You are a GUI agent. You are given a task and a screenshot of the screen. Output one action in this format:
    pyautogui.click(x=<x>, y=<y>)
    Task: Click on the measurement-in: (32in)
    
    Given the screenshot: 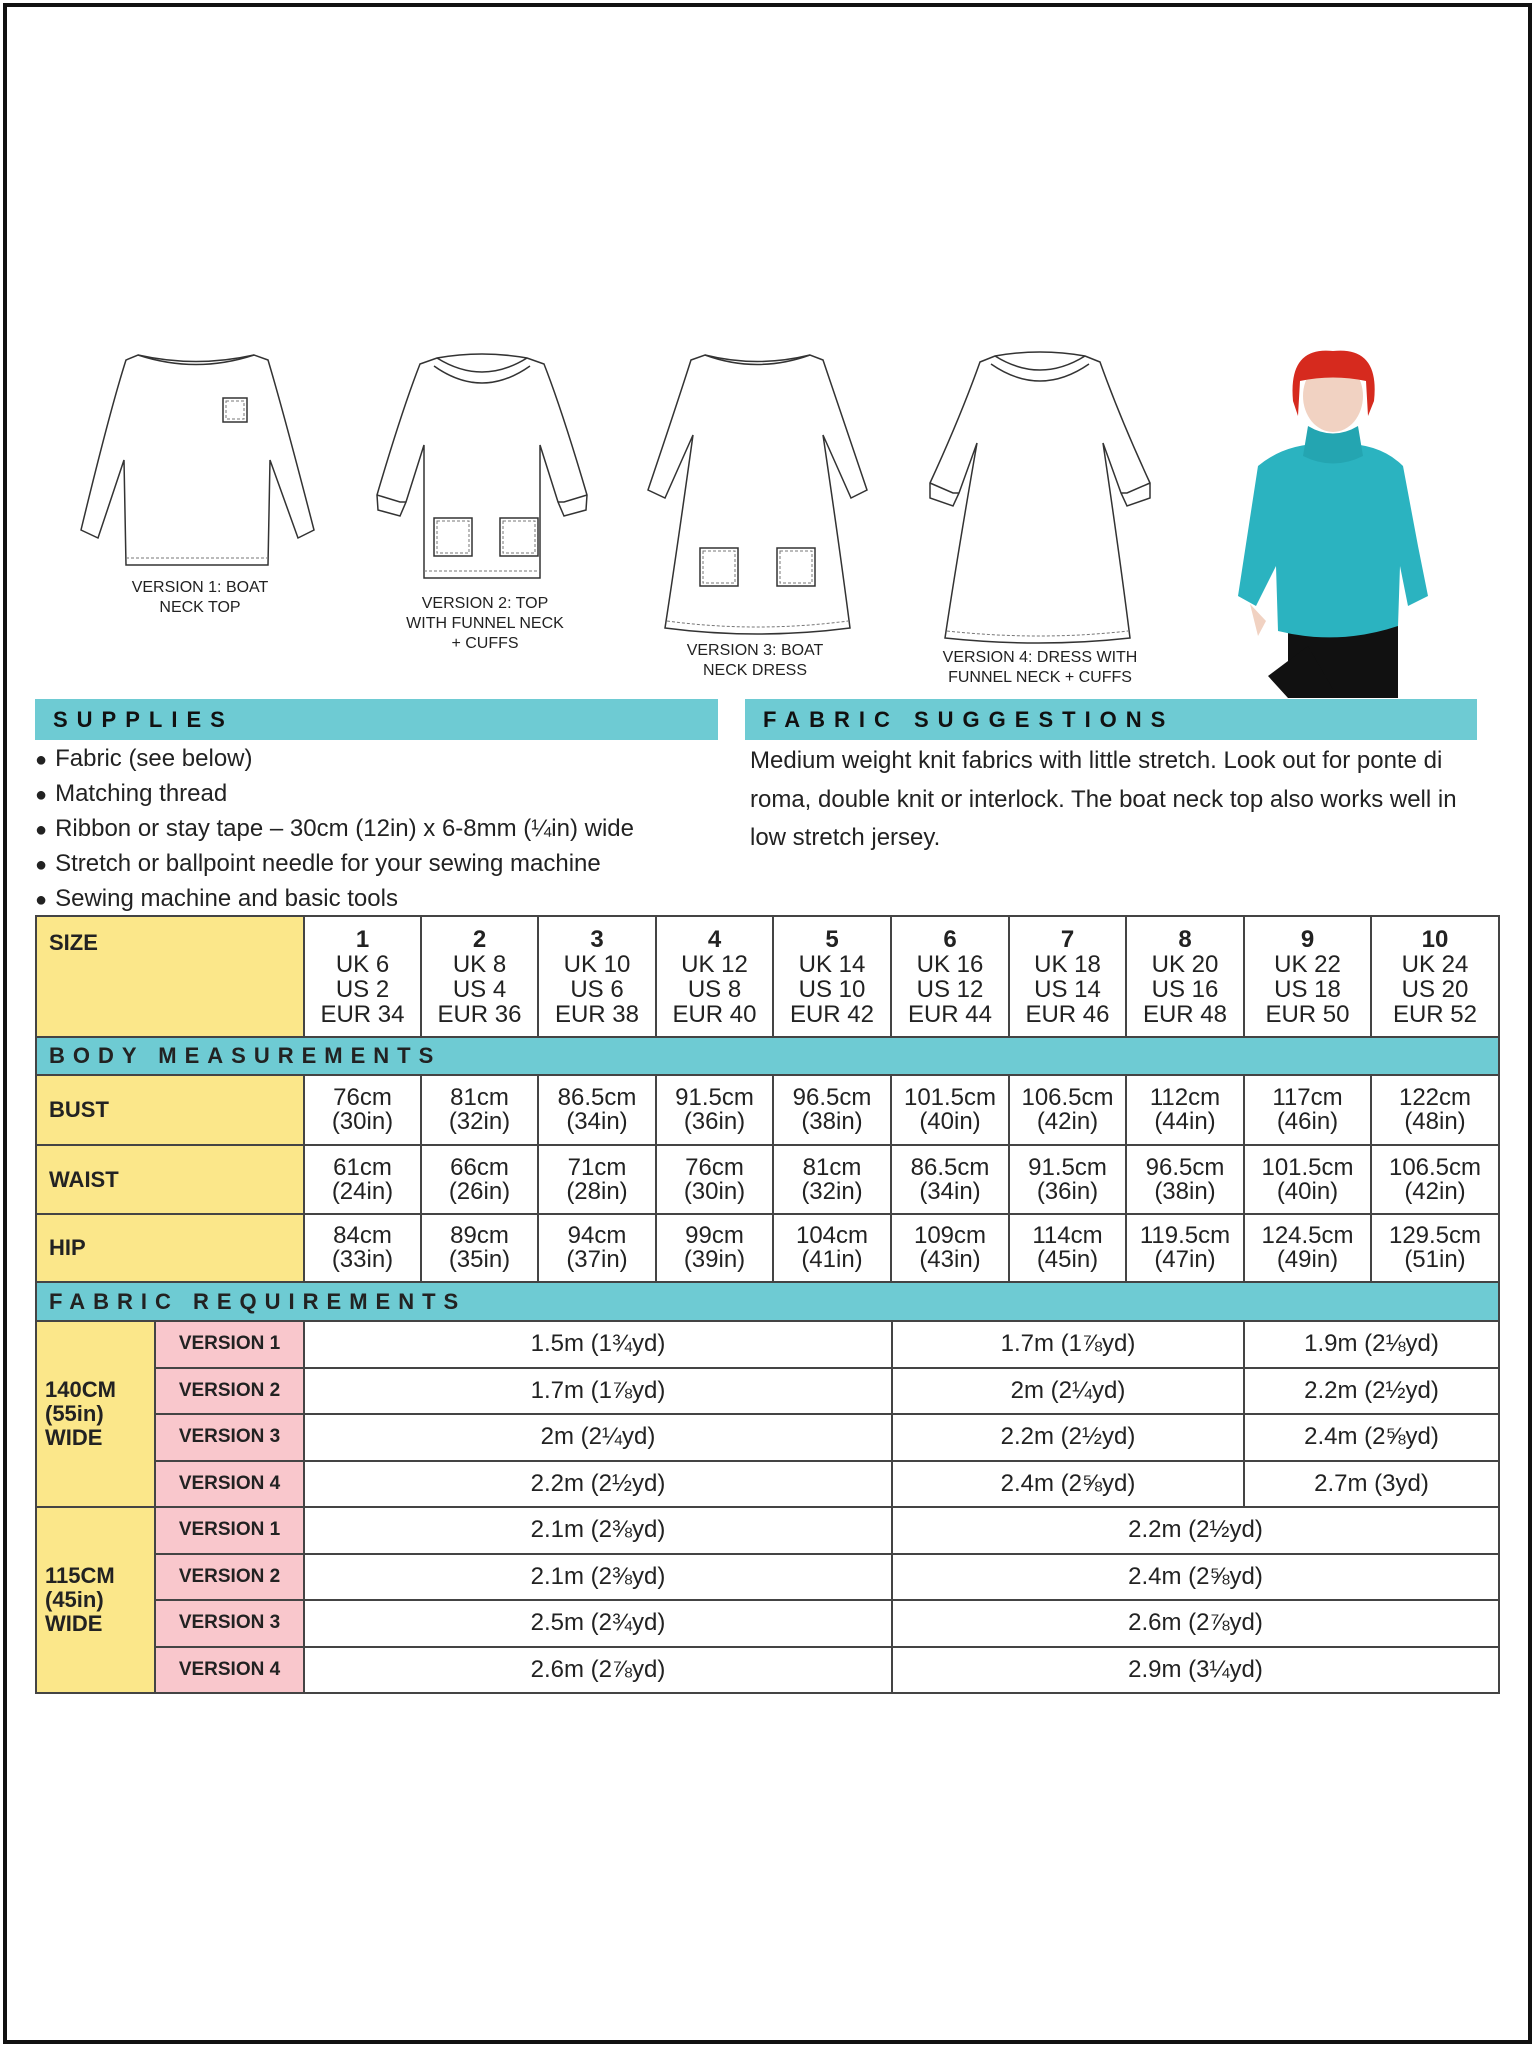 What is the action you would take?
    pyautogui.click(x=479, y=1121)
    